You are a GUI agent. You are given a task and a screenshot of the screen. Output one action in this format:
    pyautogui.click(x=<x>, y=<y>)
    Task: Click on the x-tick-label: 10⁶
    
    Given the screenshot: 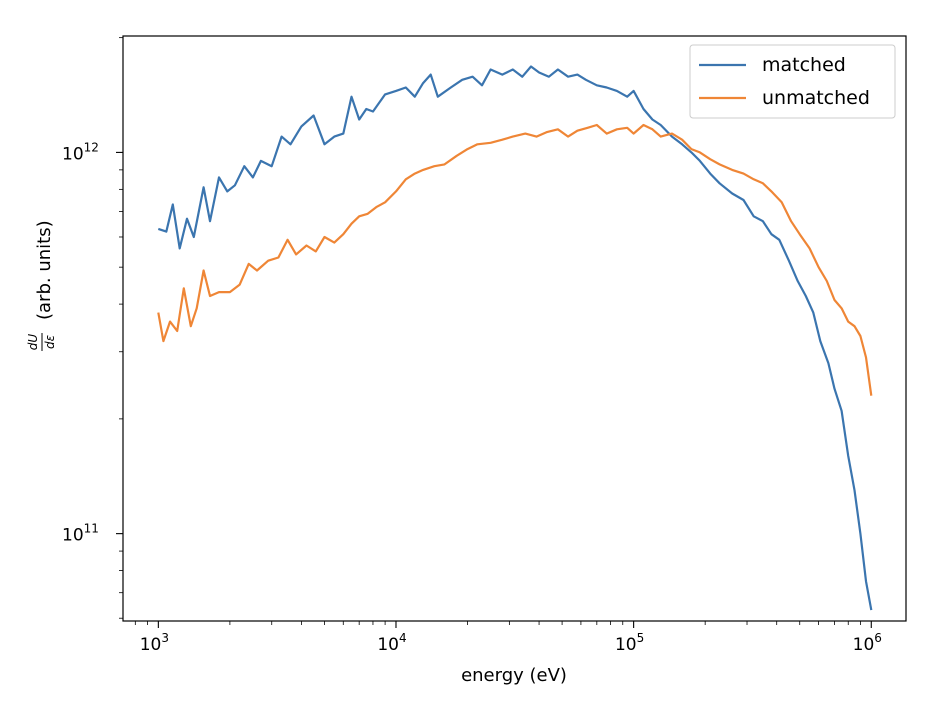 What is the action you would take?
    pyautogui.click(x=867, y=643)
    